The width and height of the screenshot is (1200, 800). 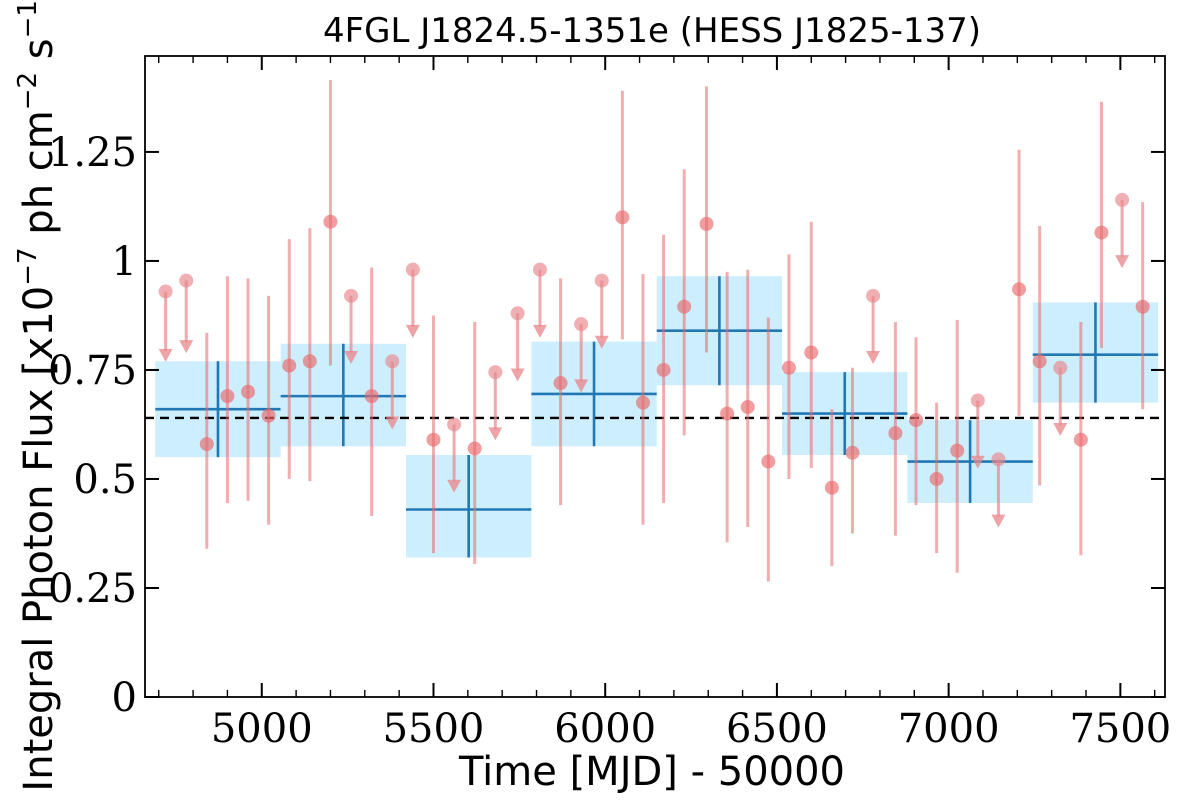 I want to click on y-tick-label: 0.25, so click(x=92, y=589).